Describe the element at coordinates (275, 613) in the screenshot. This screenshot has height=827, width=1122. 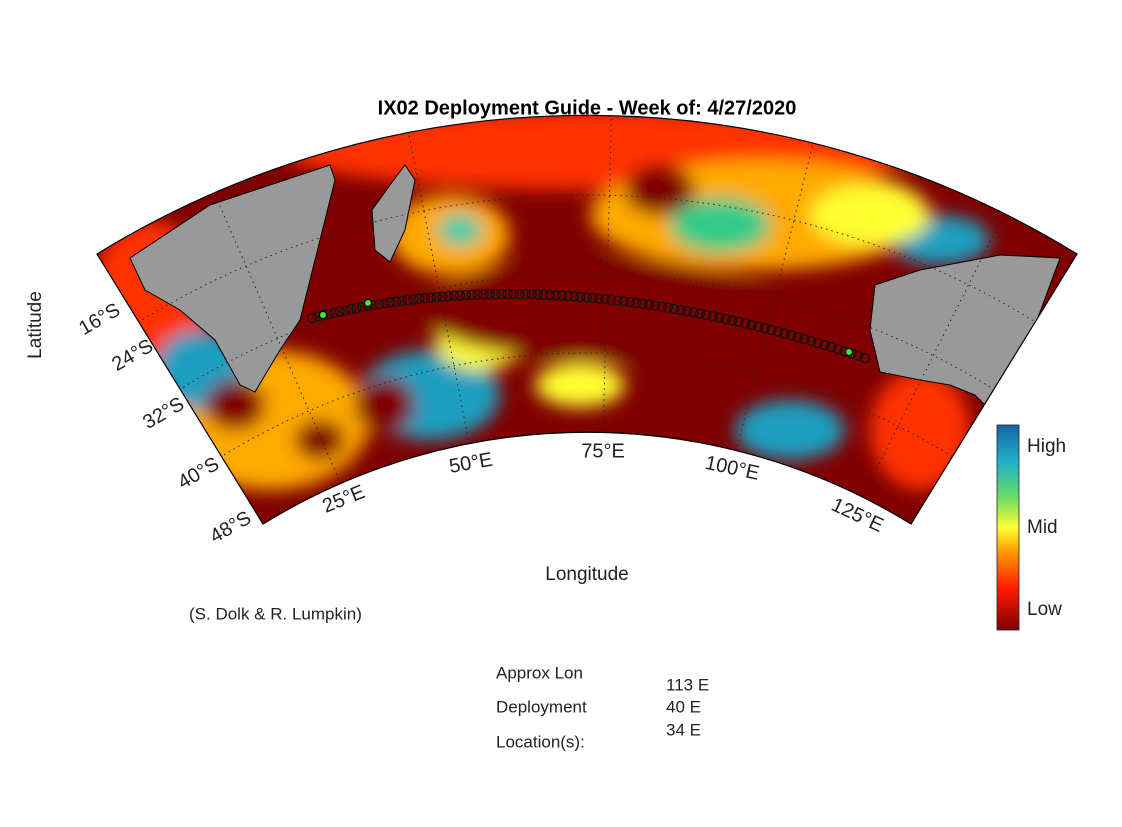
I see `credit: (S. Dolk & R. Lumpkin)` at that location.